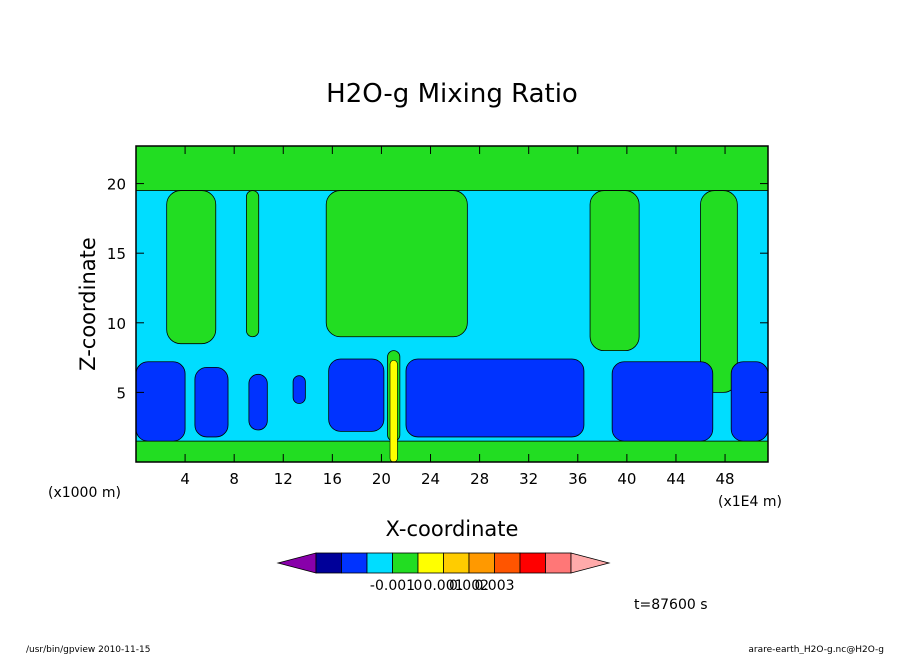 This screenshot has height=654, width=904. I want to click on x-tick-label: 40, so click(626, 479).